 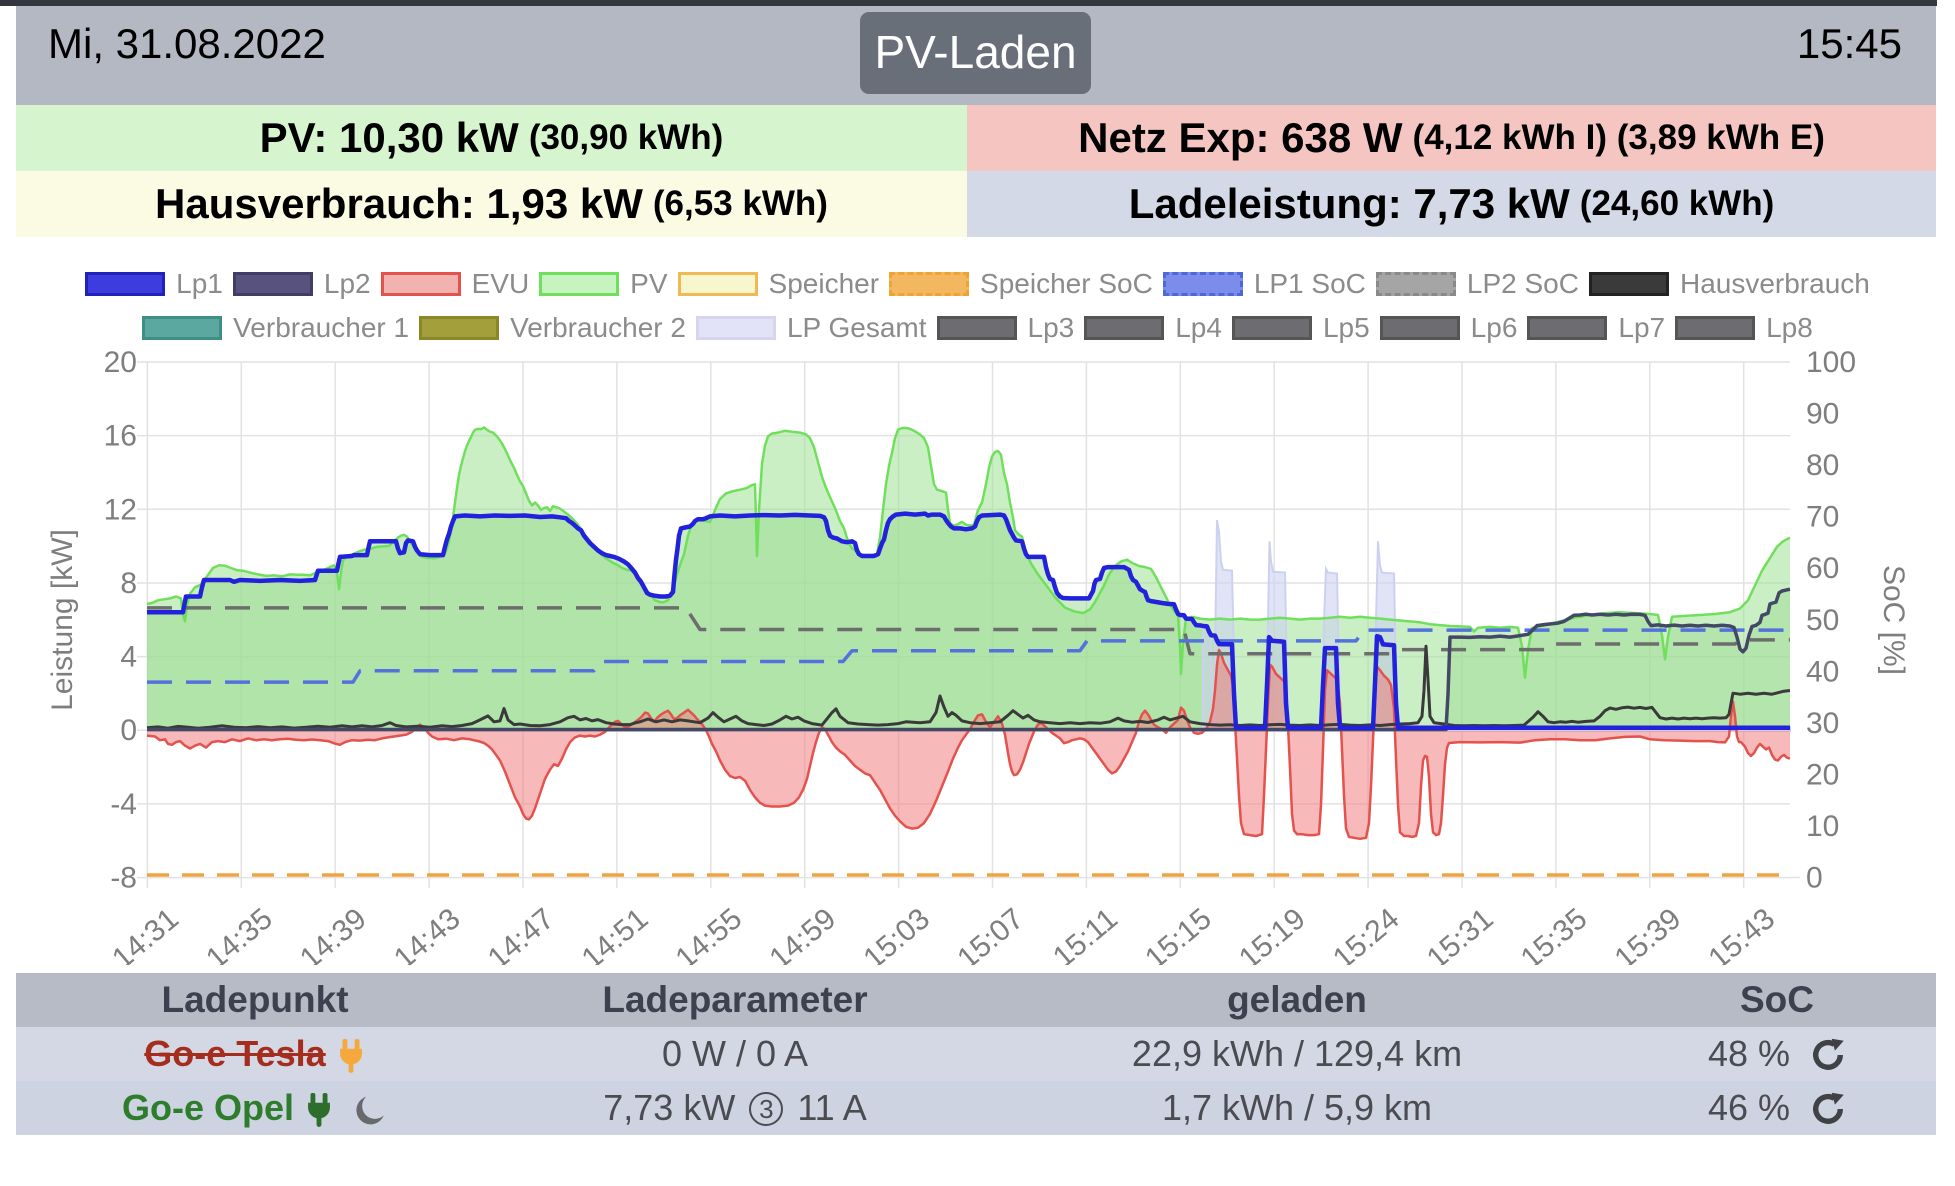 I want to click on svg-text: 14:47, so click(x=521, y=933).